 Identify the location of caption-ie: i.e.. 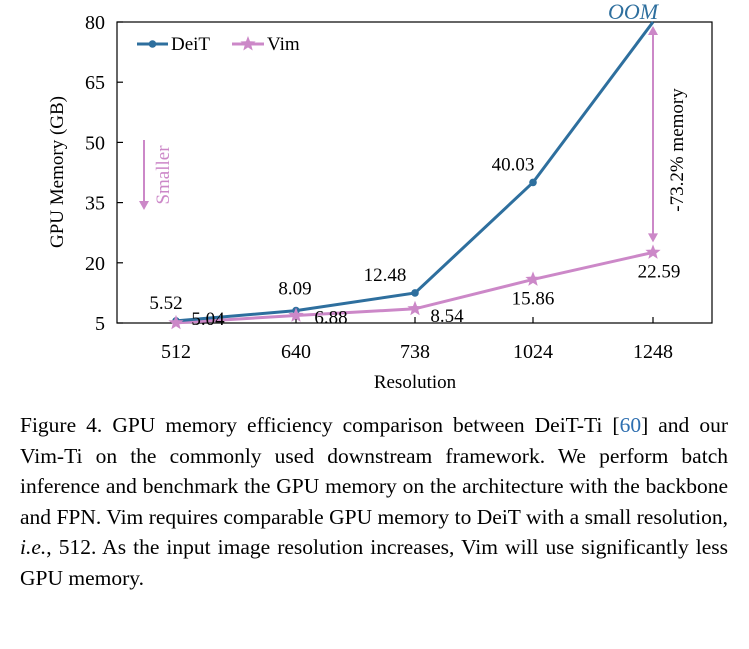
(33, 547).